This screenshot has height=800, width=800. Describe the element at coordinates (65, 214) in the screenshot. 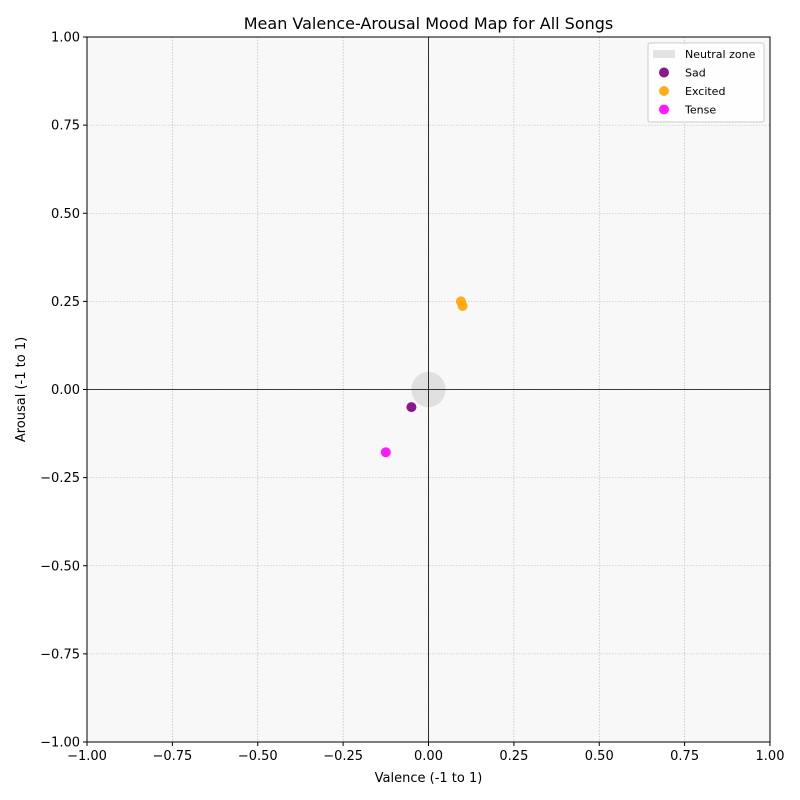

I see `y-tick-label-6: 0.50` at that location.